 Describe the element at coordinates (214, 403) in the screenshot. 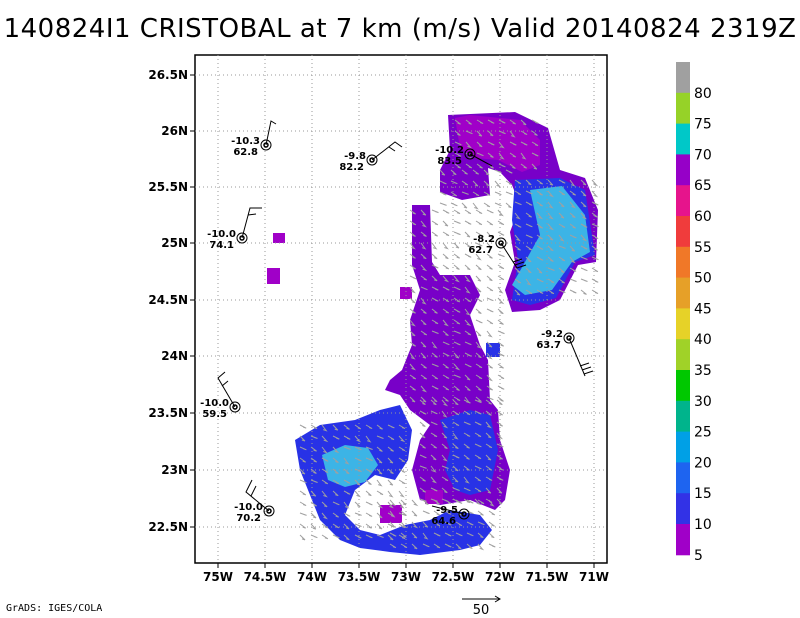

I see `obs-temp: -10.0` at that location.